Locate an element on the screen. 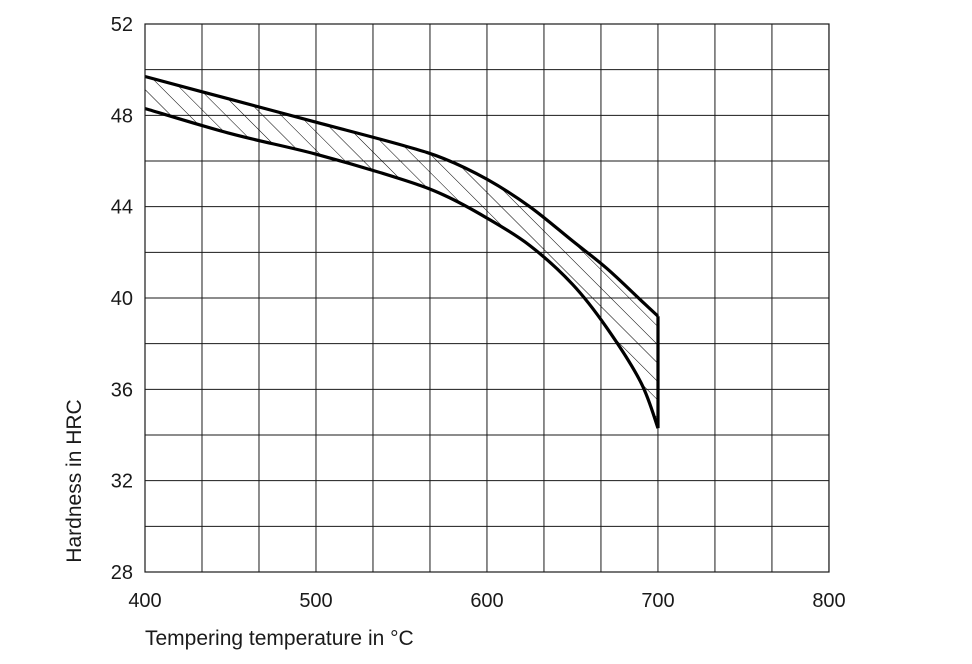 This screenshot has width=972, height=664. y-tick-label-44: 44 is located at coordinates (122, 208).